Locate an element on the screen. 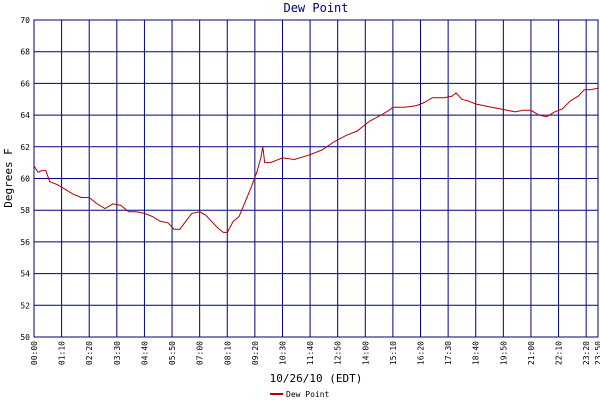 The image size is (600, 400). y-tick-label: 52 is located at coordinates (25, 305).